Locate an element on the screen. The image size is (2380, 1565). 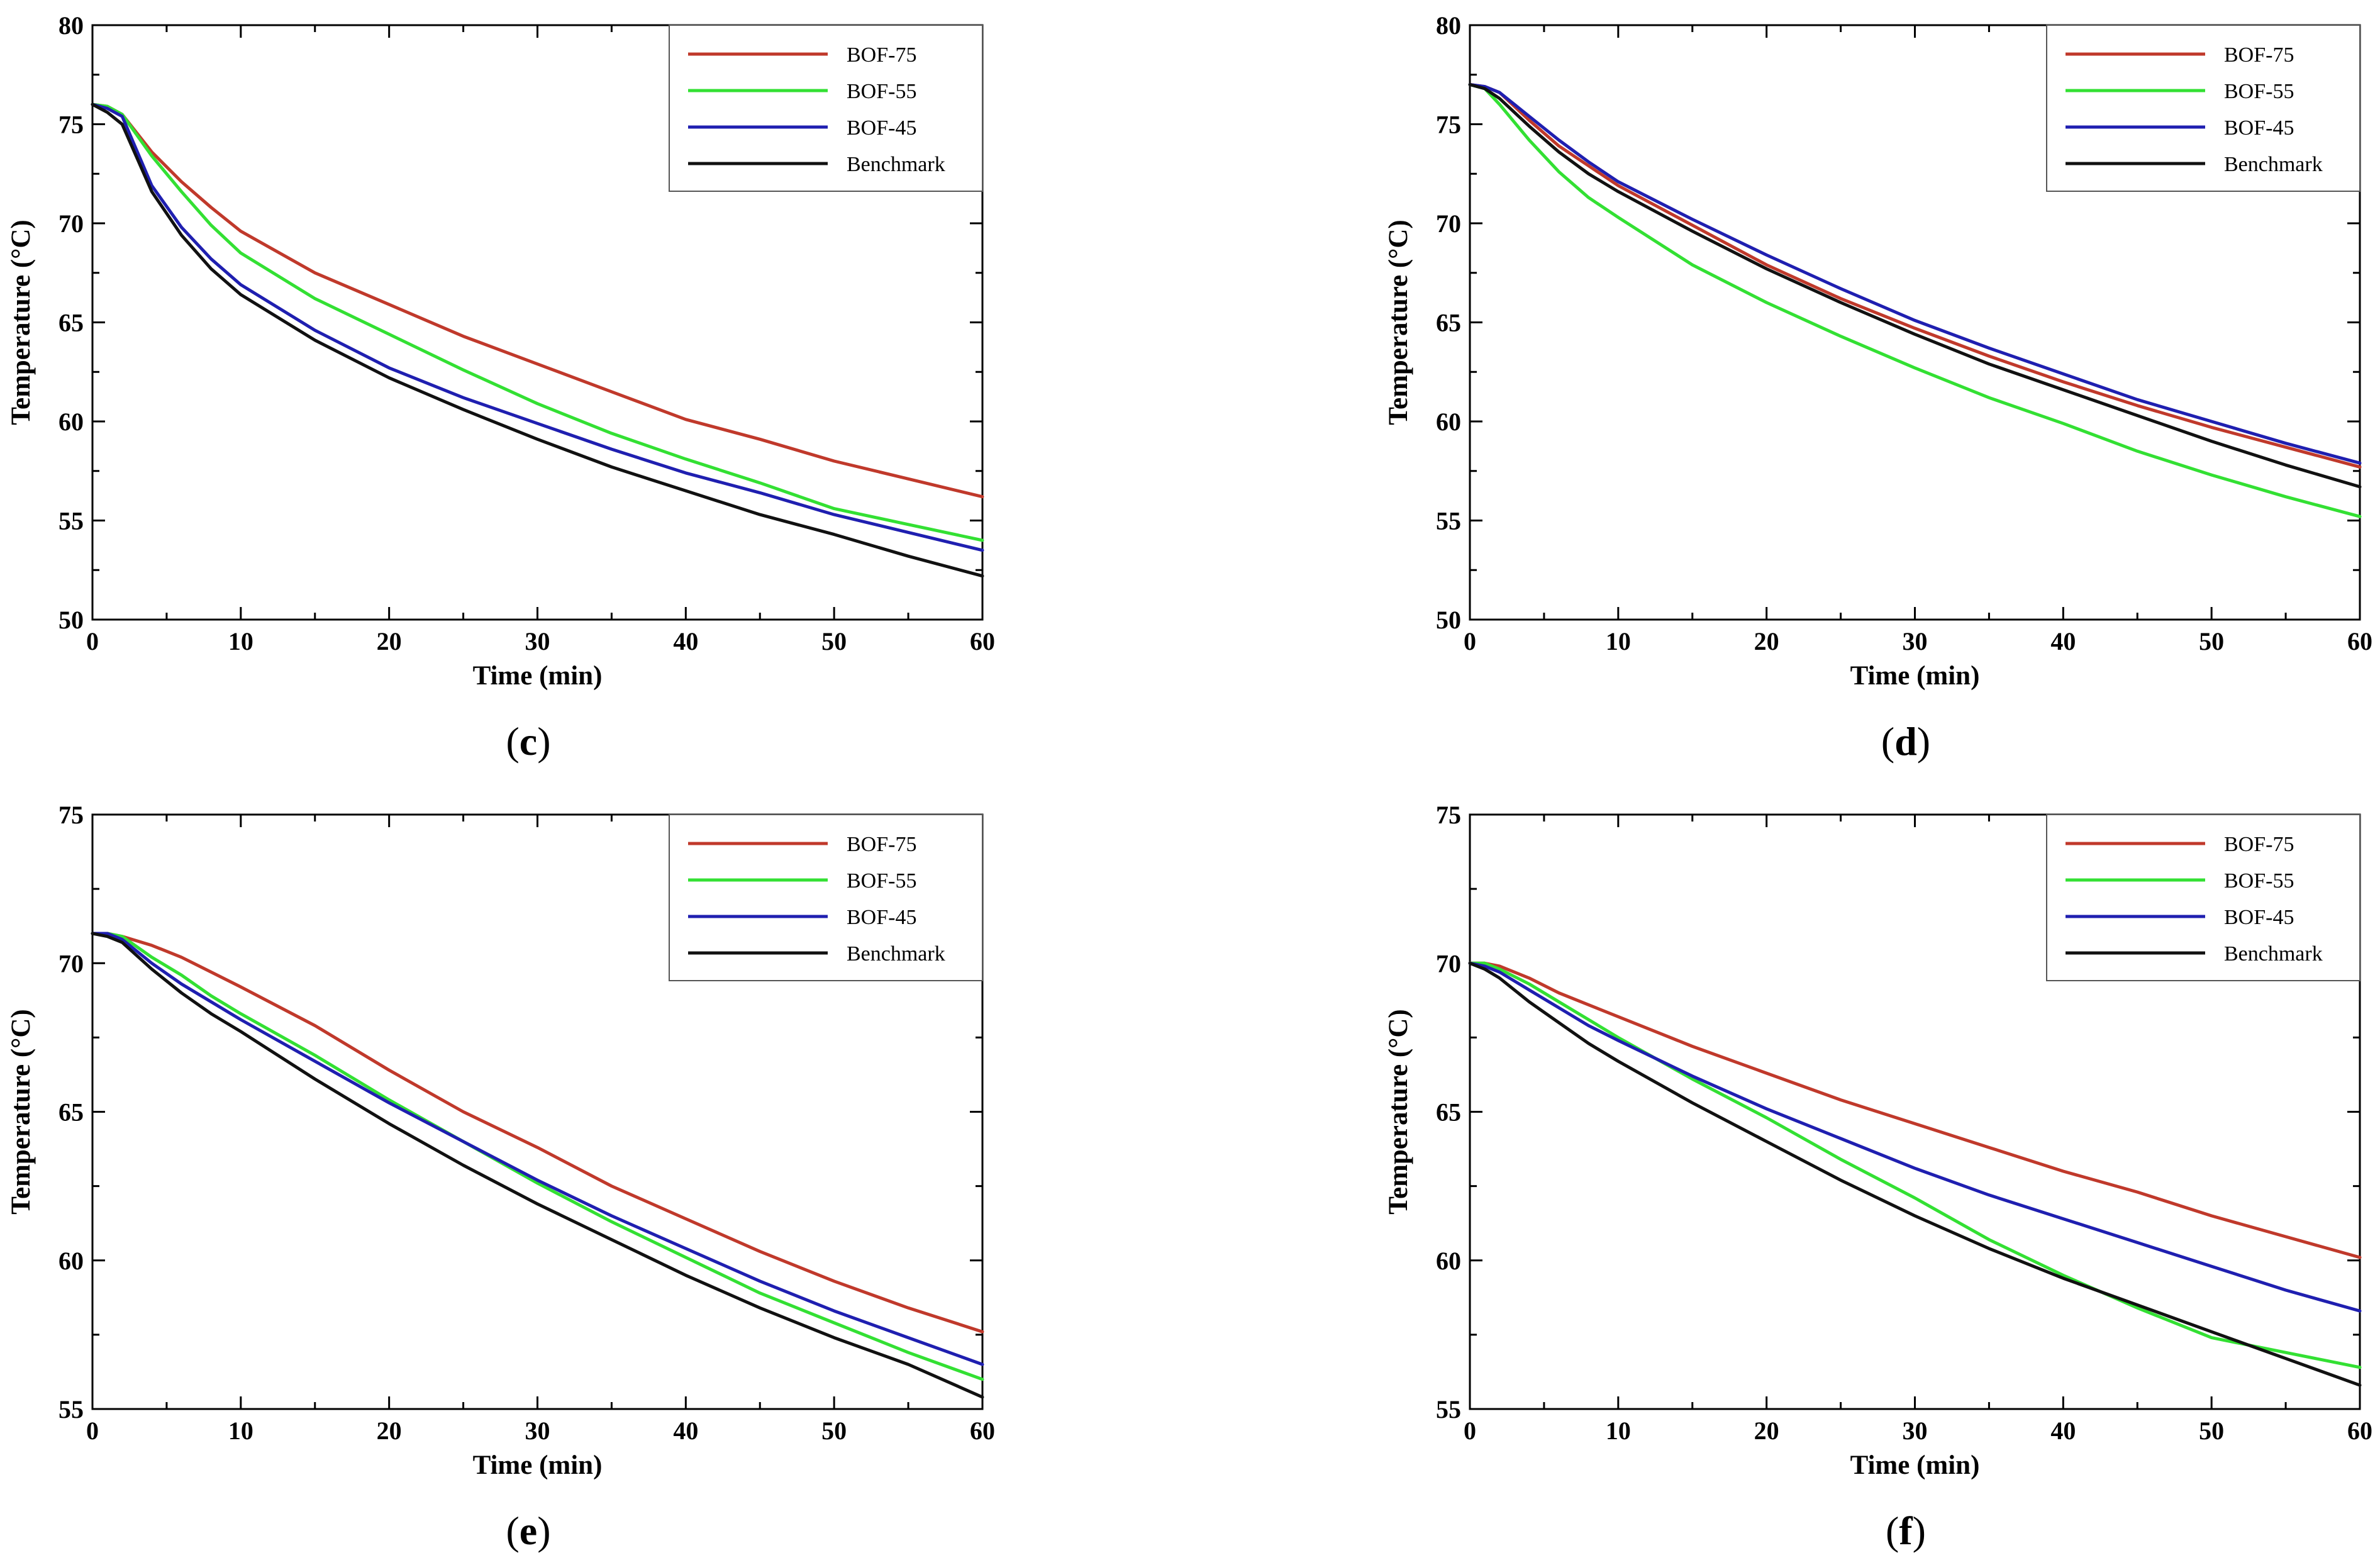
series-line-bof-55-e is located at coordinates (537, 1156).